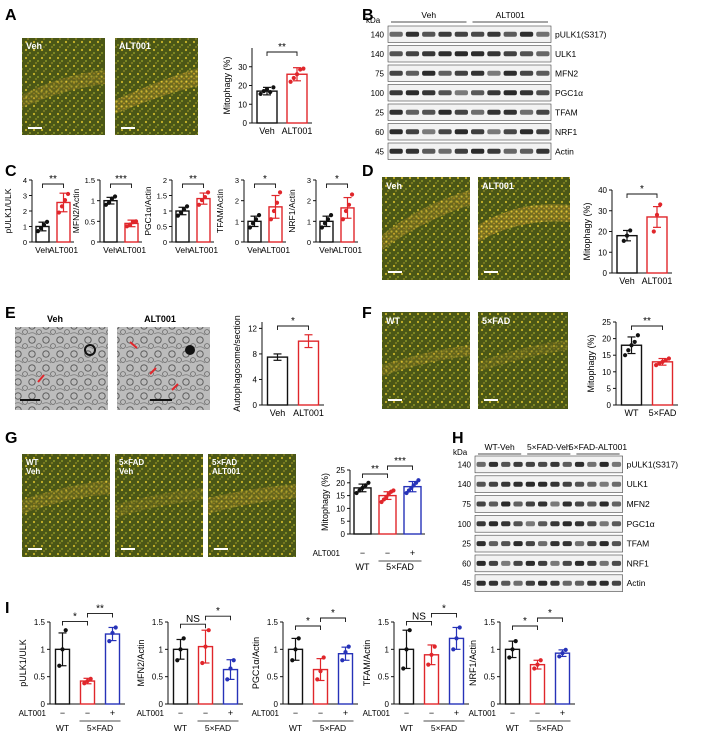 This screenshot has width=711, height=740. Describe the element at coordinates (378, 93) in the screenshot. I see `kda-marker: 100` at that location.